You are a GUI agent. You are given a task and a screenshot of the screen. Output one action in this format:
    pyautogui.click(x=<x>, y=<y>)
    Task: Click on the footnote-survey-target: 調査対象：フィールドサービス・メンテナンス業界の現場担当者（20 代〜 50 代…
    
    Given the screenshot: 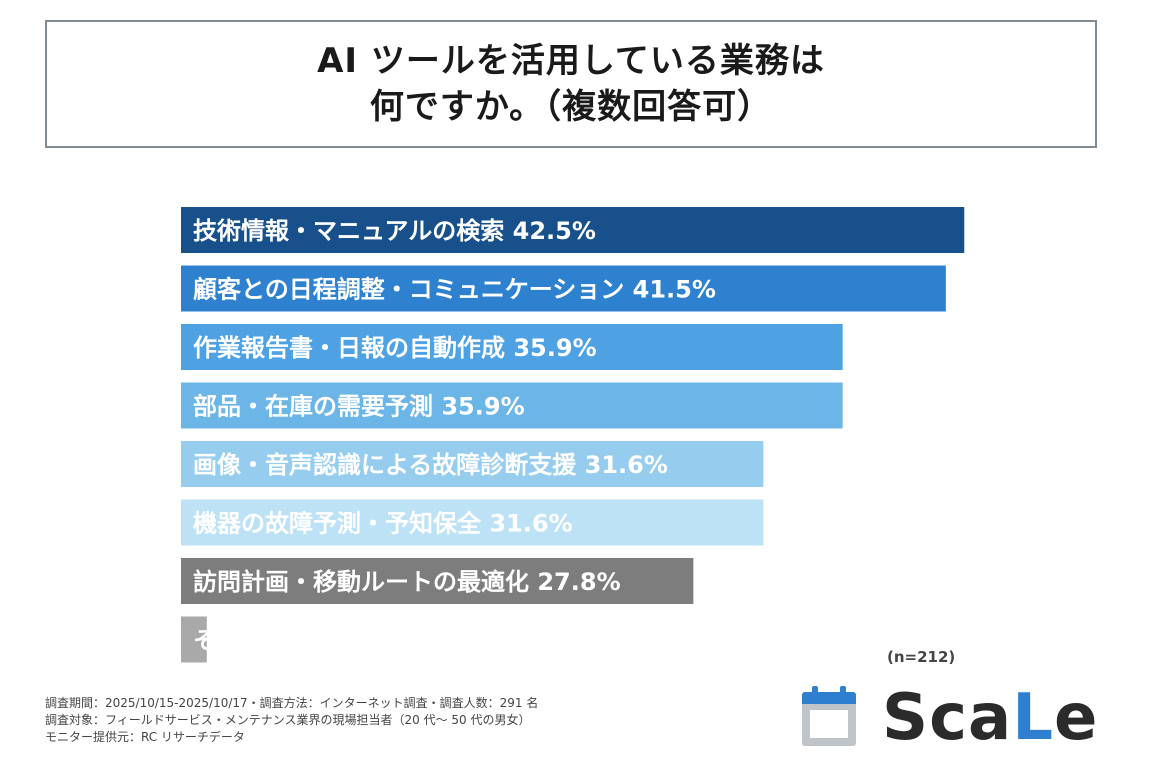 What is the action you would take?
    pyautogui.click(x=288, y=720)
    